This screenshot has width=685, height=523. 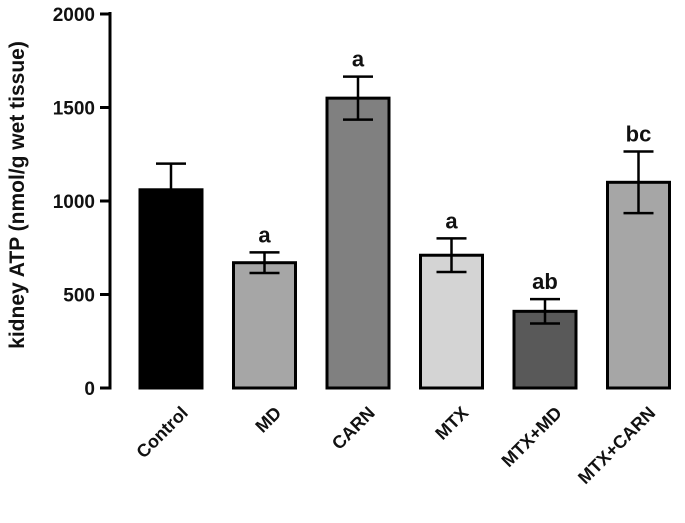 What do you see at coordinates (353, 428) in the screenshot?
I see `category-label: CARN` at bounding box center [353, 428].